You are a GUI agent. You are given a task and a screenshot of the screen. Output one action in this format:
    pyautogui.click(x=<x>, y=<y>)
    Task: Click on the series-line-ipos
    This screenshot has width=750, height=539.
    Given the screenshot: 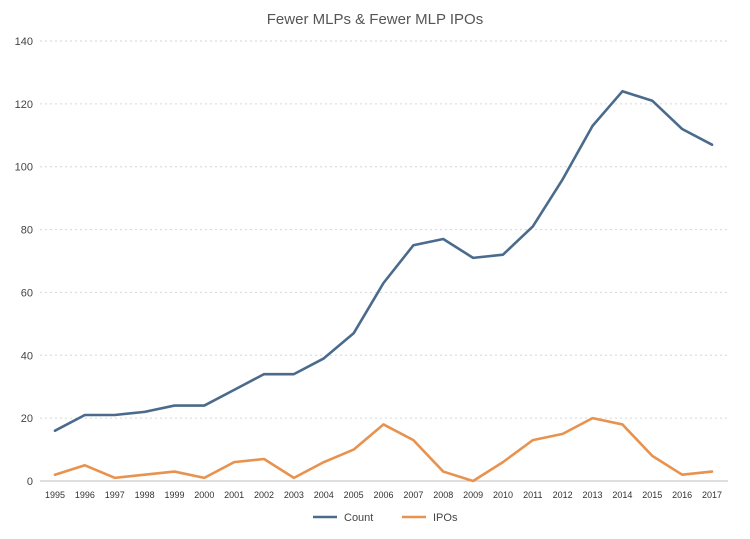 What is the action you would take?
    pyautogui.click(x=383, y=449)
    